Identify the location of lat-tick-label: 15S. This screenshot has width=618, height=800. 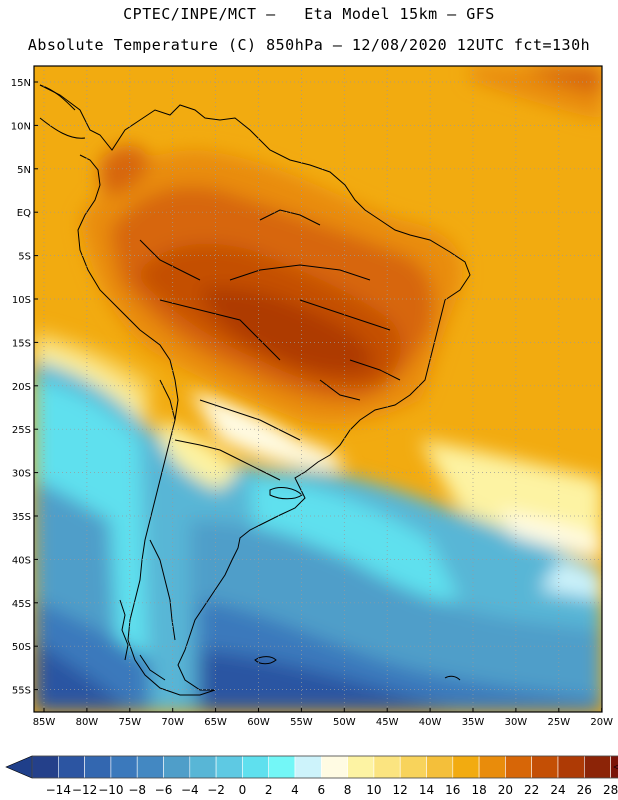
(21, 343).